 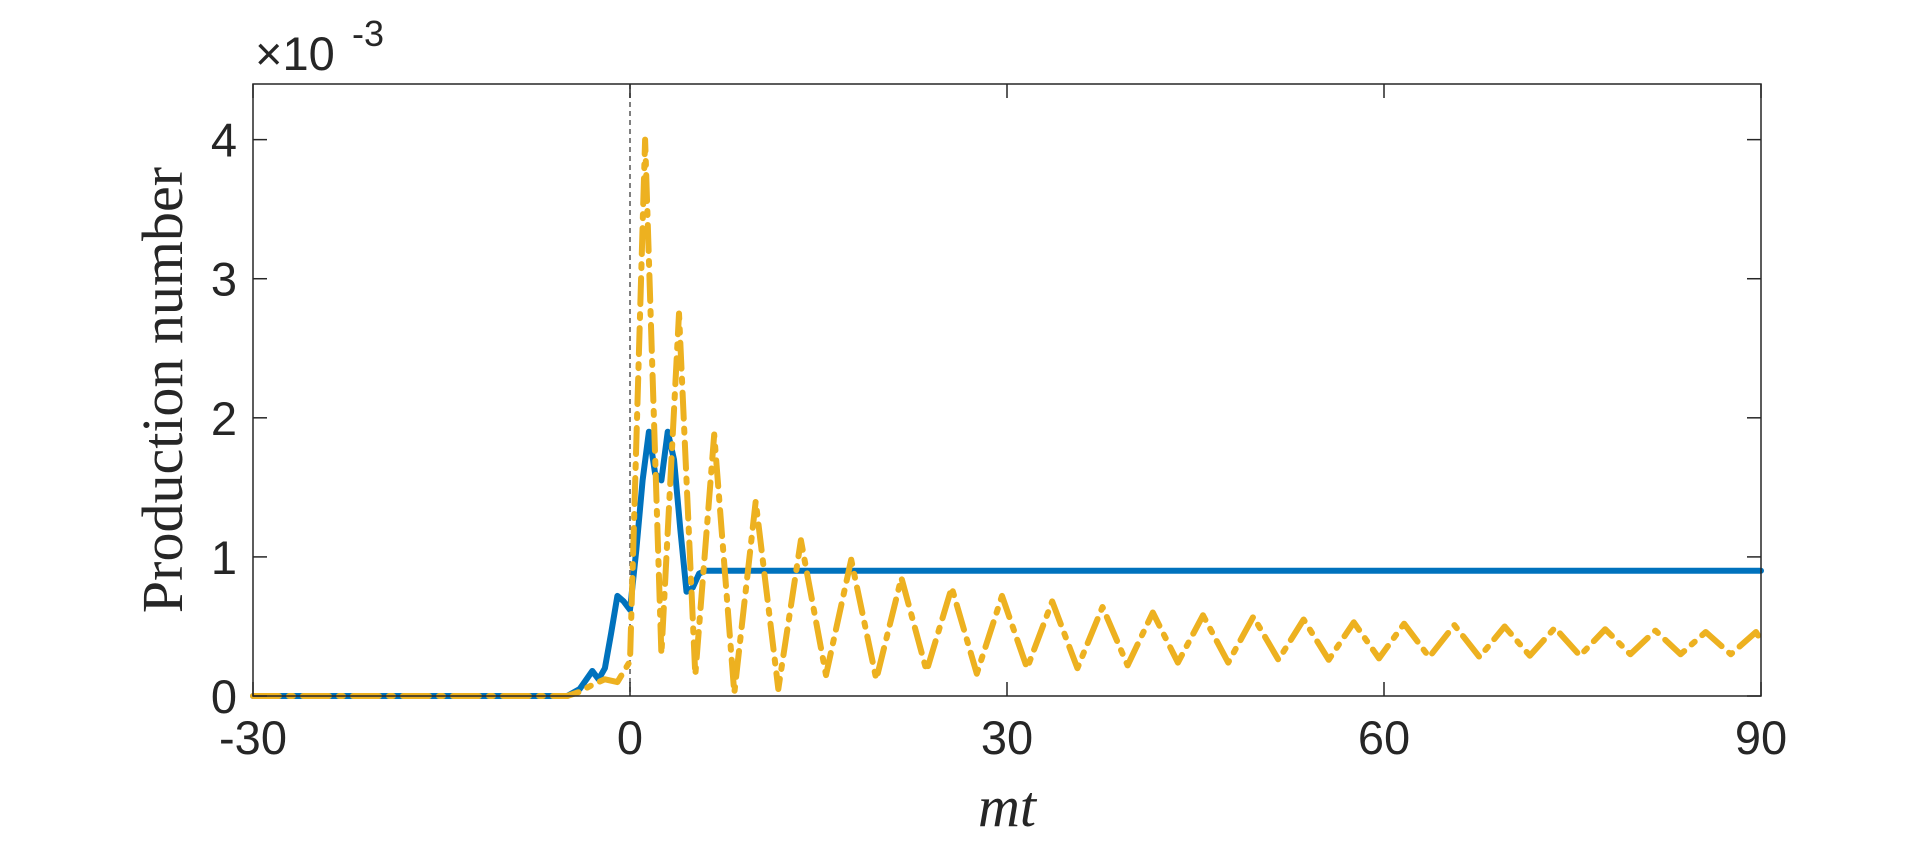 I want to click on x-tick-label: 30, so click(x=1007, y=737).